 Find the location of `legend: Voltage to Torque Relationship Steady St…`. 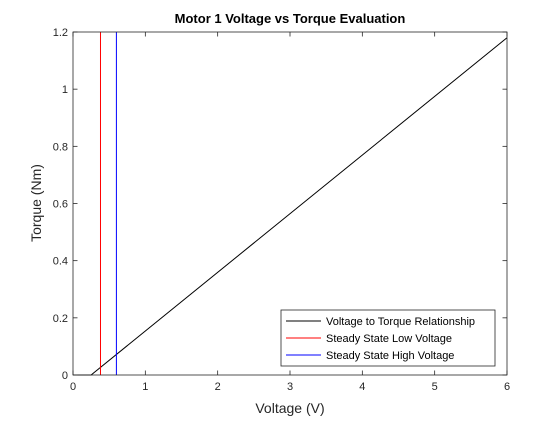

legend: Voltage to Torque Relationship Steady St… is located at coordinates (388, 338).